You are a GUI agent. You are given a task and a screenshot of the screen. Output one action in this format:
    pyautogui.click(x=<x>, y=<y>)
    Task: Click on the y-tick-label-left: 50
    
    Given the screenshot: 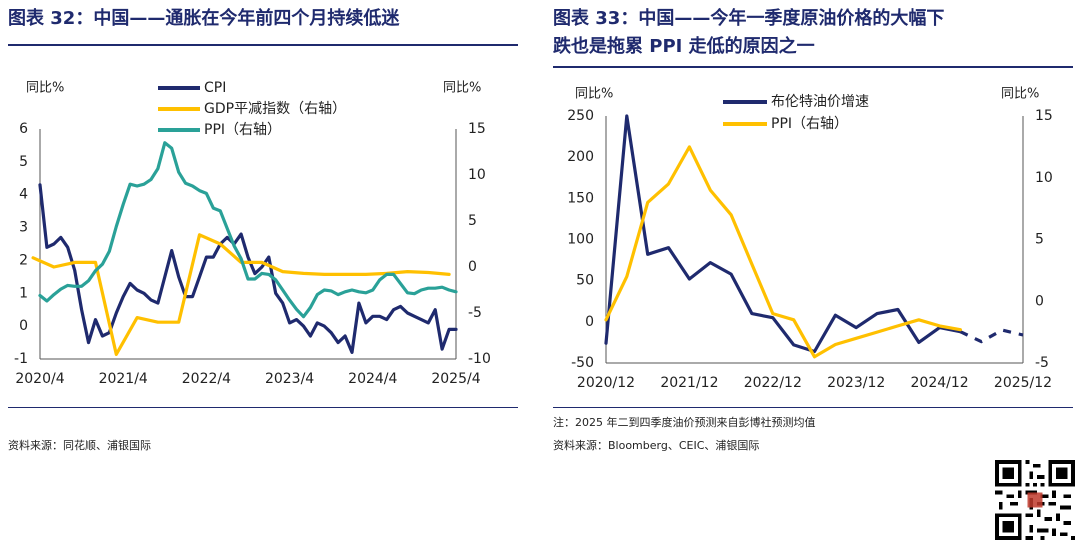 What is the action you would take?
    pyautogui.click(x=585, y=281)
    